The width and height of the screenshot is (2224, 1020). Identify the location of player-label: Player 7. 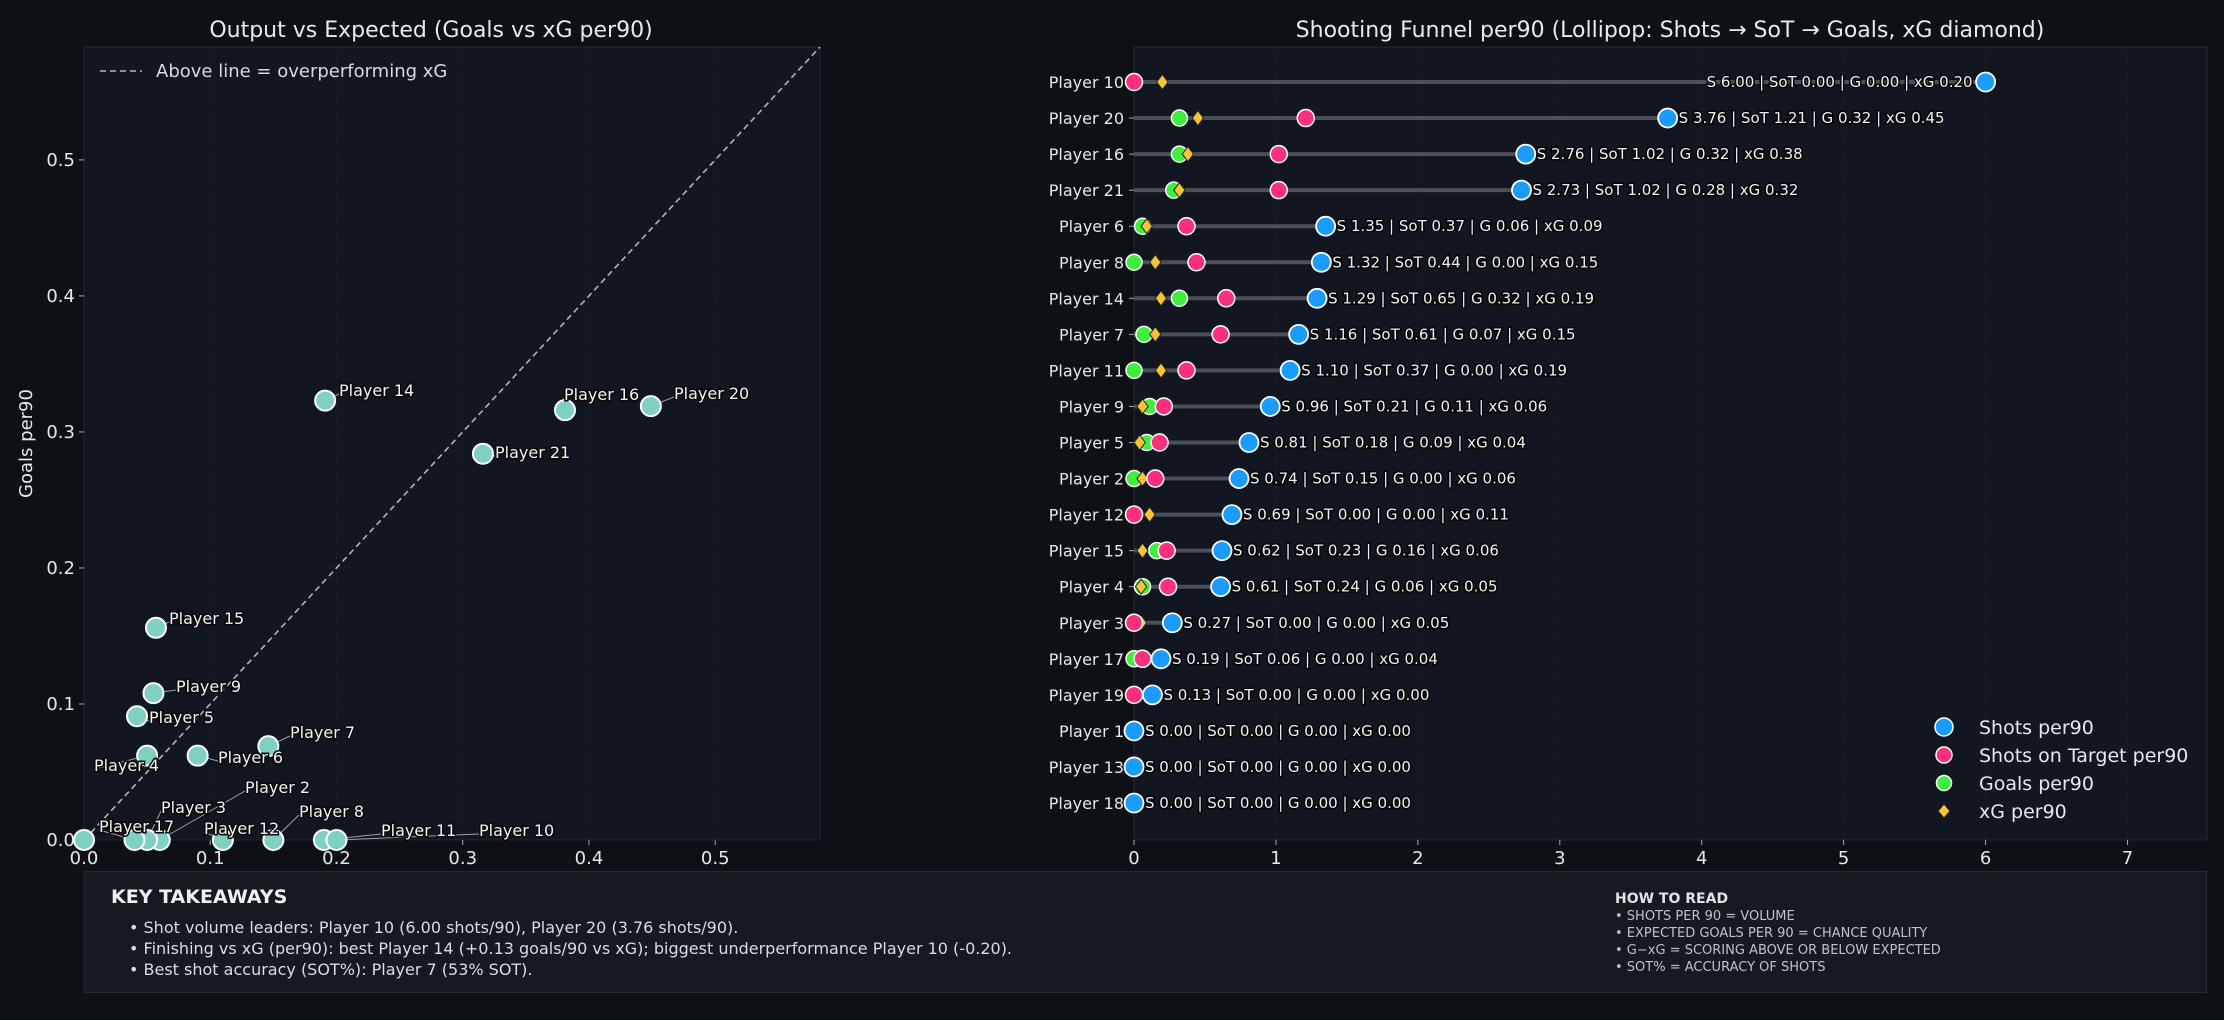
(1091, 334).